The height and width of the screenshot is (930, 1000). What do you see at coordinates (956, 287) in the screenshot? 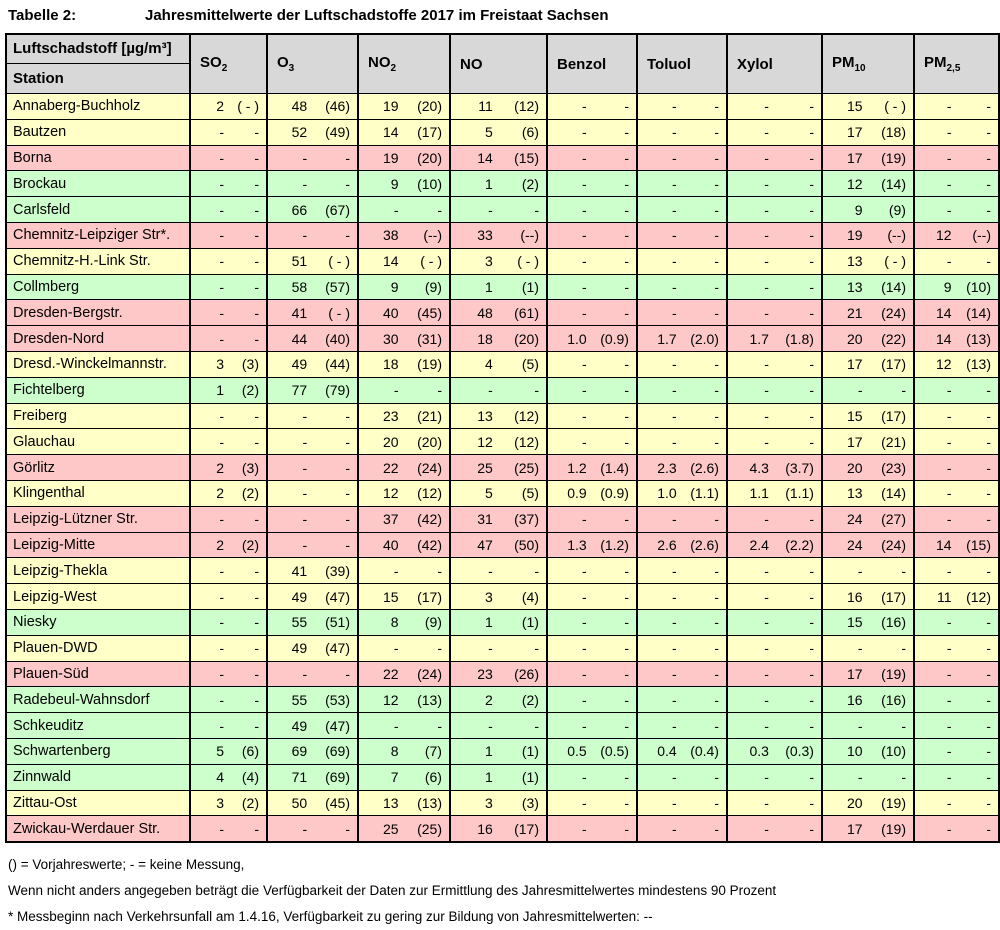
I see `value-cell-pm25: 9 (10)` at bounding box center [956, 287].